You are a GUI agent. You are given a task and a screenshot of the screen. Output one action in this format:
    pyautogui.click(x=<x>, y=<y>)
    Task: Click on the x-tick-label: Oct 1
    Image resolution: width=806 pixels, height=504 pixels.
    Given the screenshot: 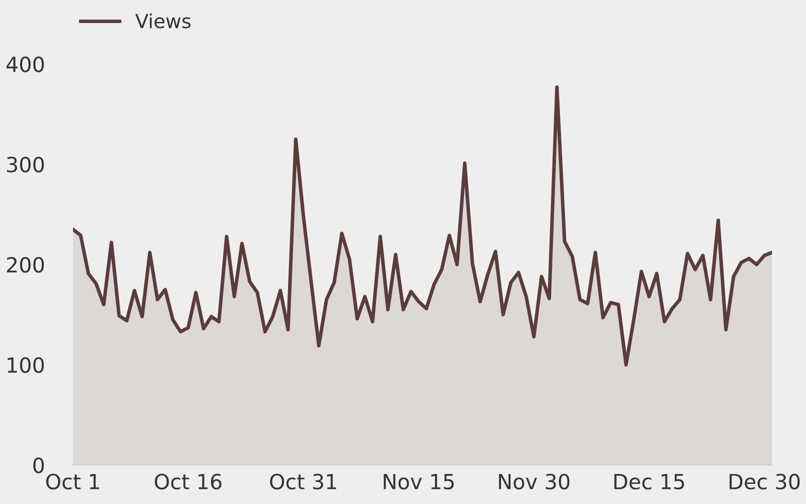 What is the action you would take?
    pyautogui.click(x=73, y=482)
    